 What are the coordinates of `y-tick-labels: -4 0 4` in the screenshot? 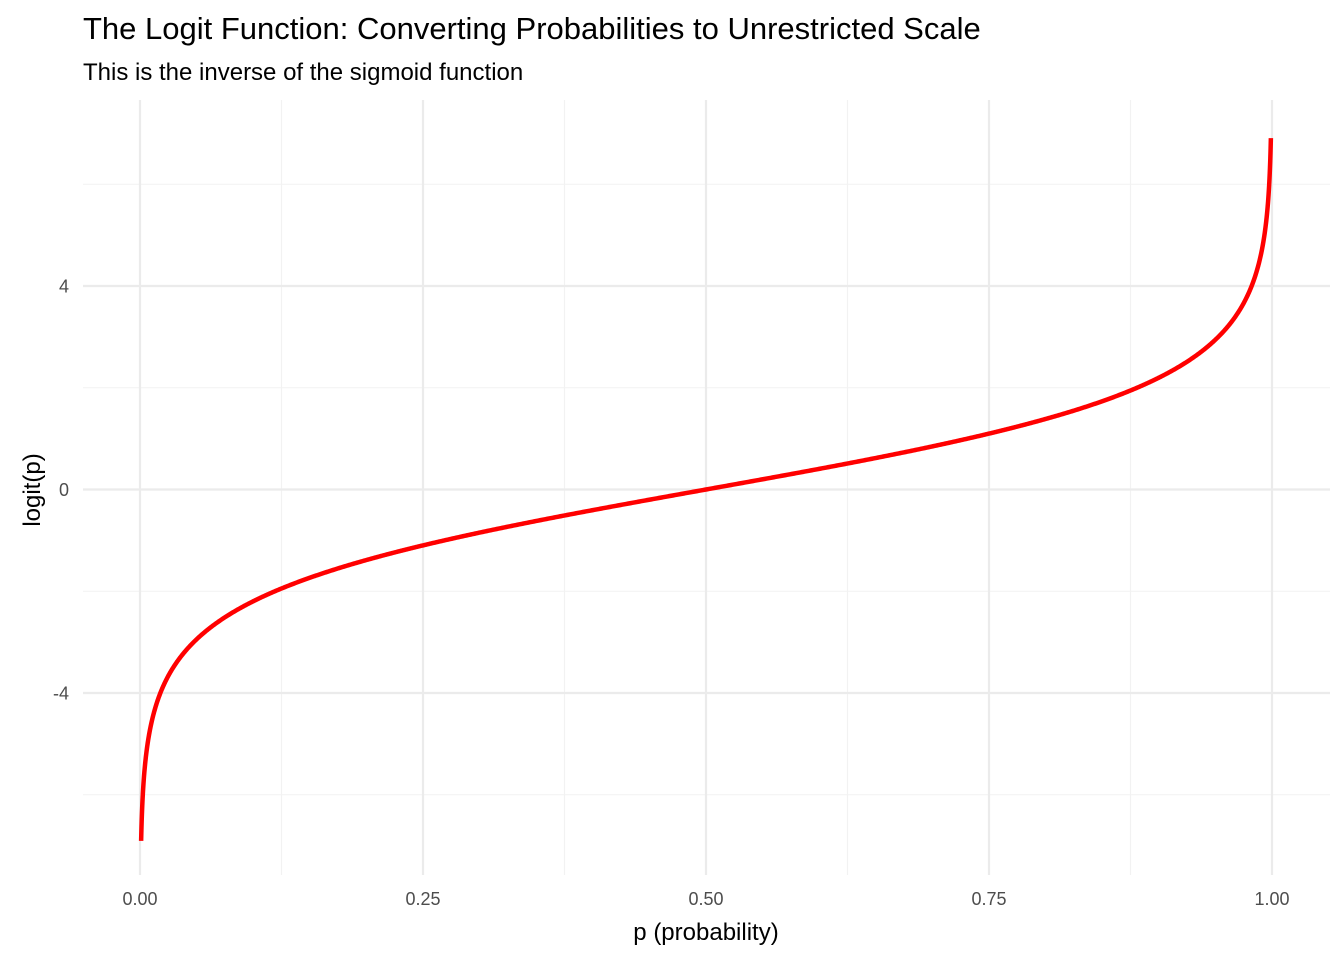 It's located at (61, 490).